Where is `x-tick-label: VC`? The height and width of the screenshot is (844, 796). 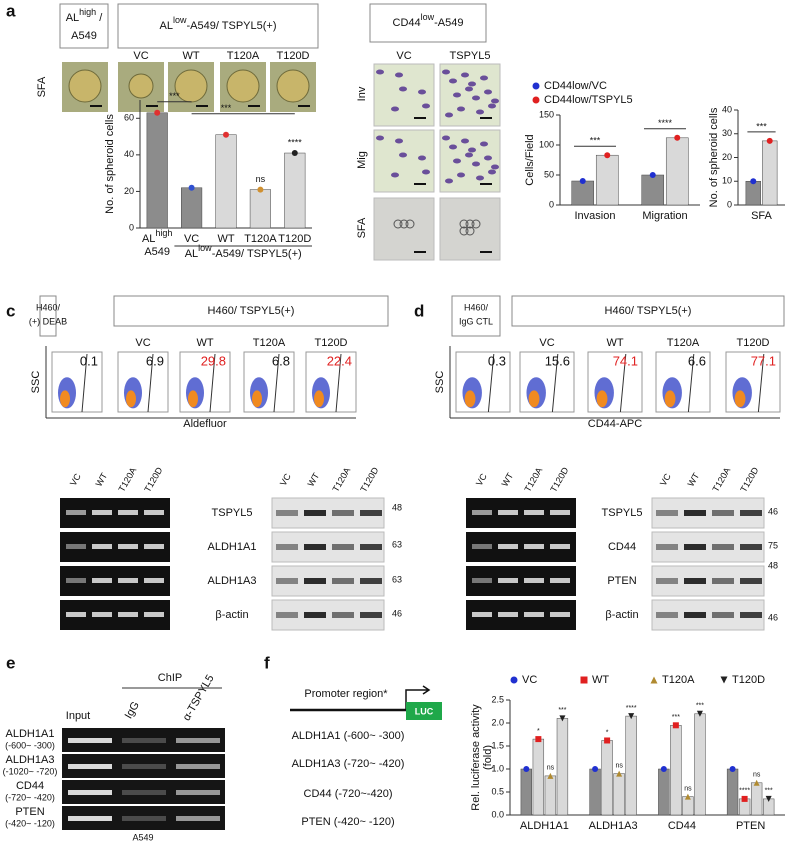 x-tick-label: VC is located at coordinates (191, 239).